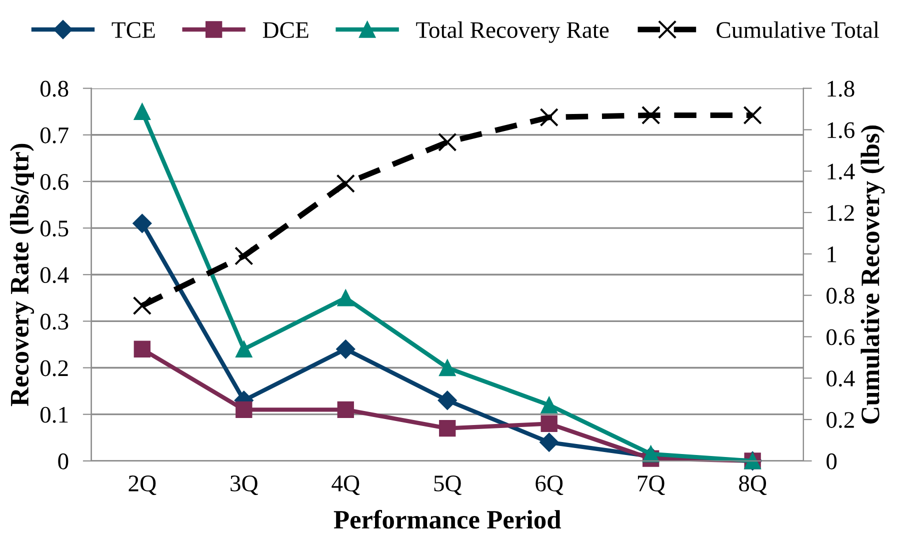 The image size is (913, 552). I want to click on y2-tick-label: 1.2, so click(841, 213).